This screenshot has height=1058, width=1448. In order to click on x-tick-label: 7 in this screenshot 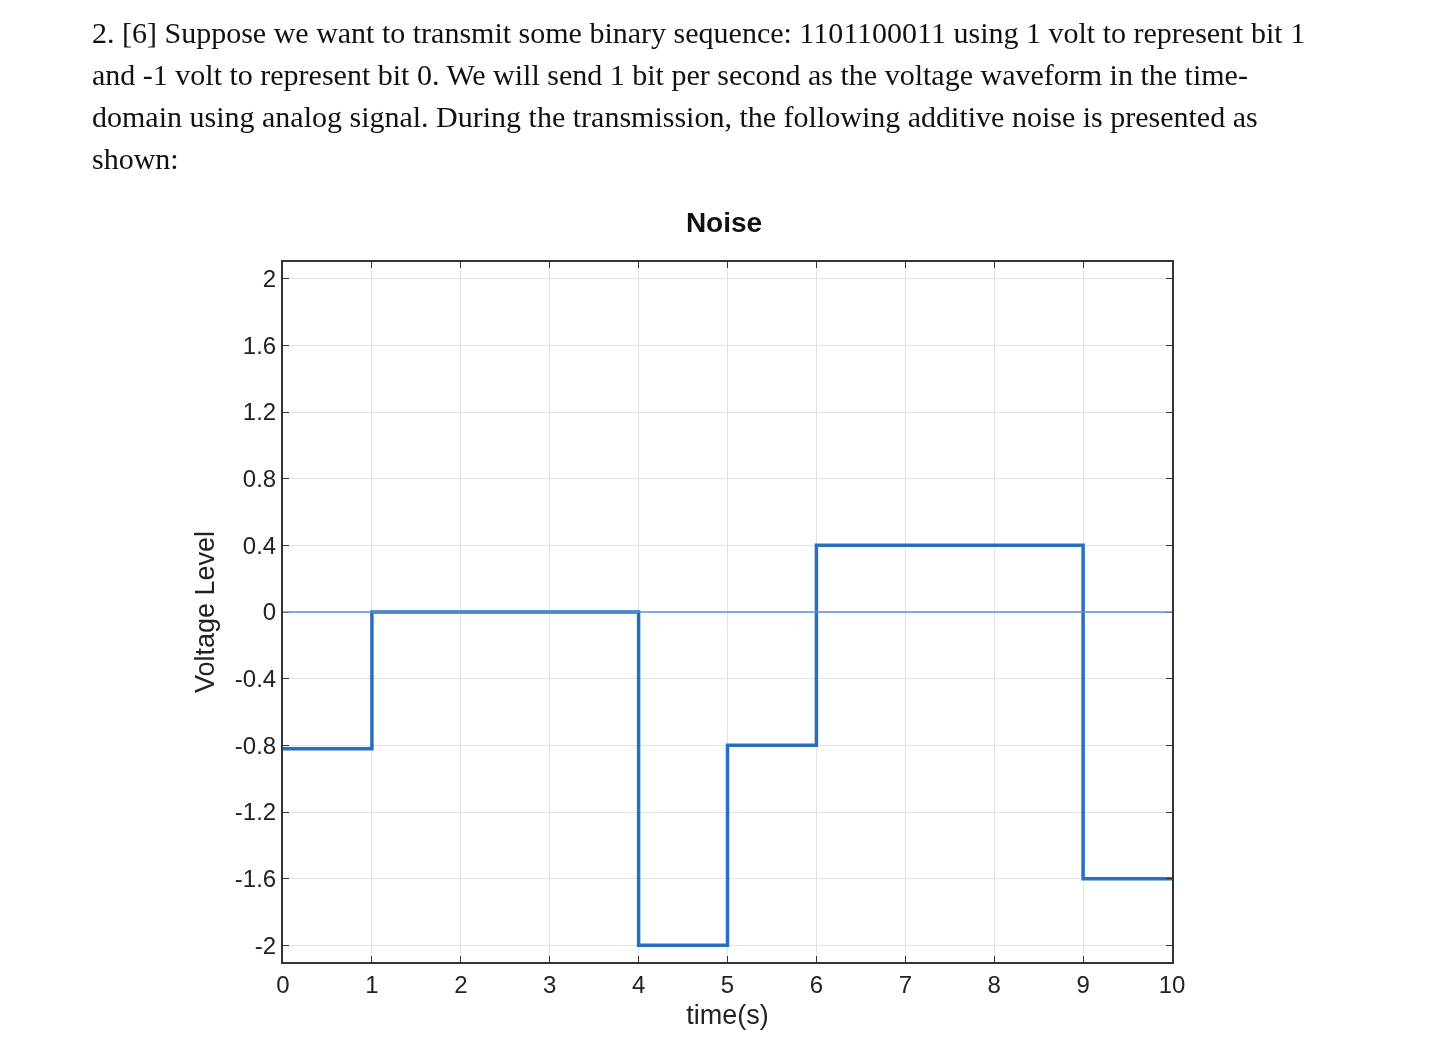, I will do `click(905, 984)`.